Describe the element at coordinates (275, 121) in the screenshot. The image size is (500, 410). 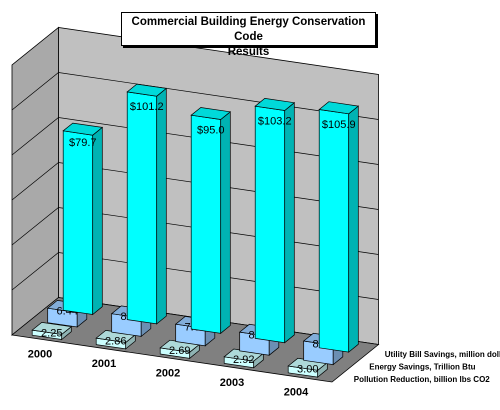
I see `data-label: $103.2` at that location.